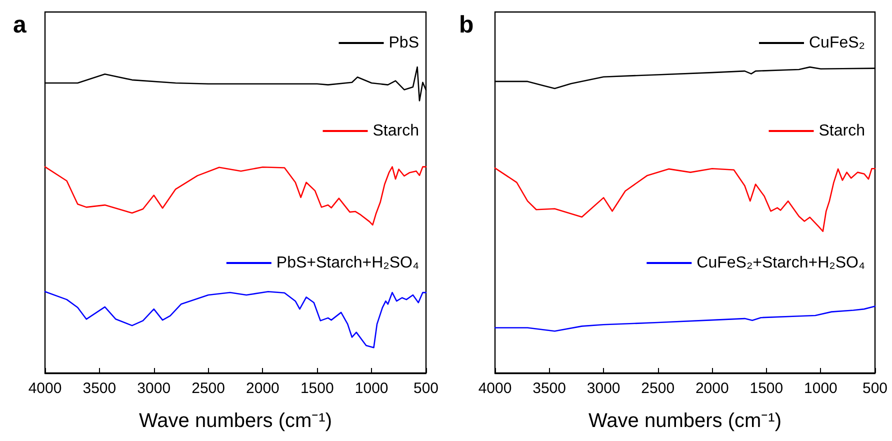 The height and width of the screenshot is (441, 892). Describe the element at coordinates (348, 263) in the screenshot. I see `legend-label: PbS+Starch+H₂SO₄` at that location.